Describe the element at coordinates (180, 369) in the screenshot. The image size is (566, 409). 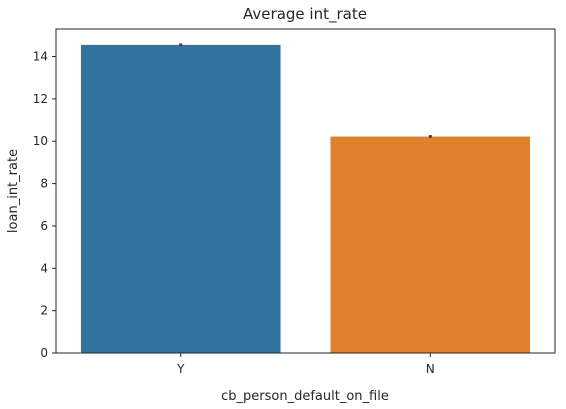
I see `x-tick-label-Y: Y` at that location.